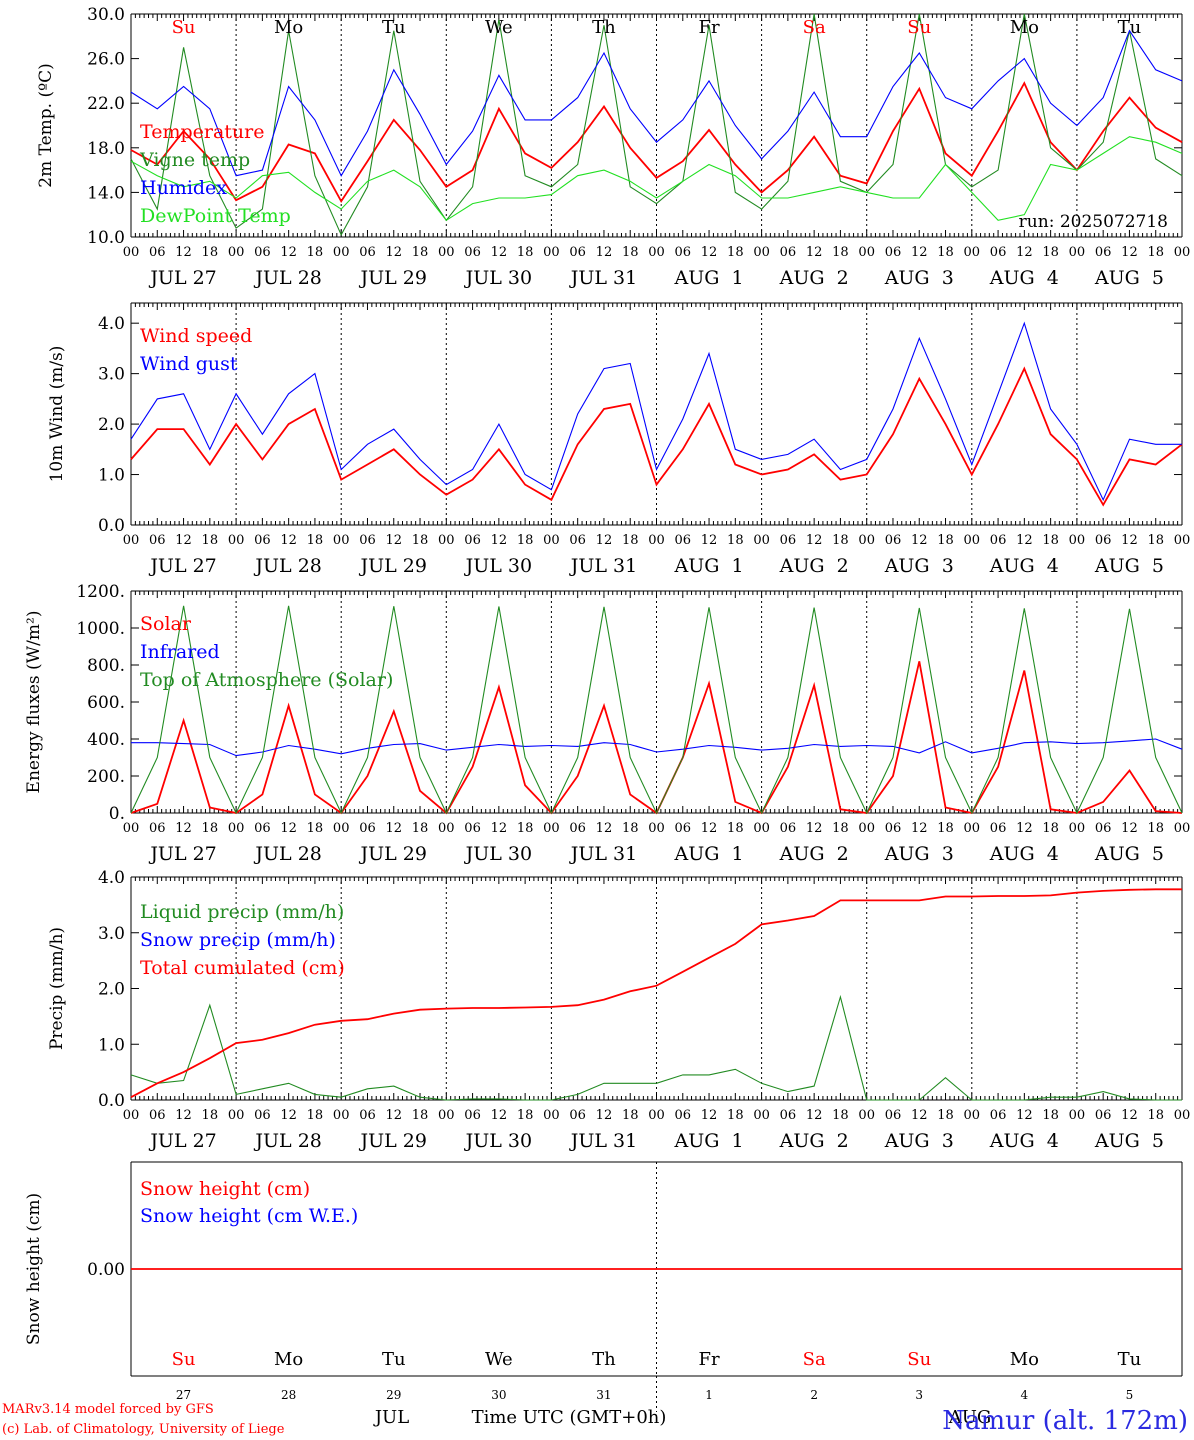 The height and width of the screenshot is (1440, 1194). What do you see at coordinates (189, 364) in the screenshot?
I see `legend-entry: Wind gust` at bounding box center [189, 364].